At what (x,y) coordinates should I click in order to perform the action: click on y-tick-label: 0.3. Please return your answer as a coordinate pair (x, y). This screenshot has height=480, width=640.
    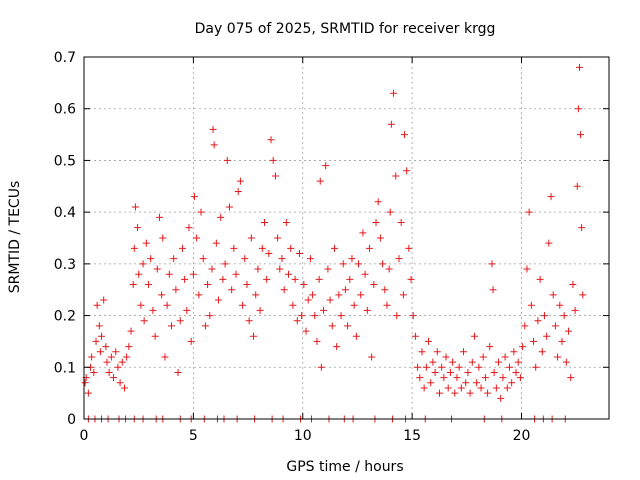
    Looking at the image, I should click on (65, 265).